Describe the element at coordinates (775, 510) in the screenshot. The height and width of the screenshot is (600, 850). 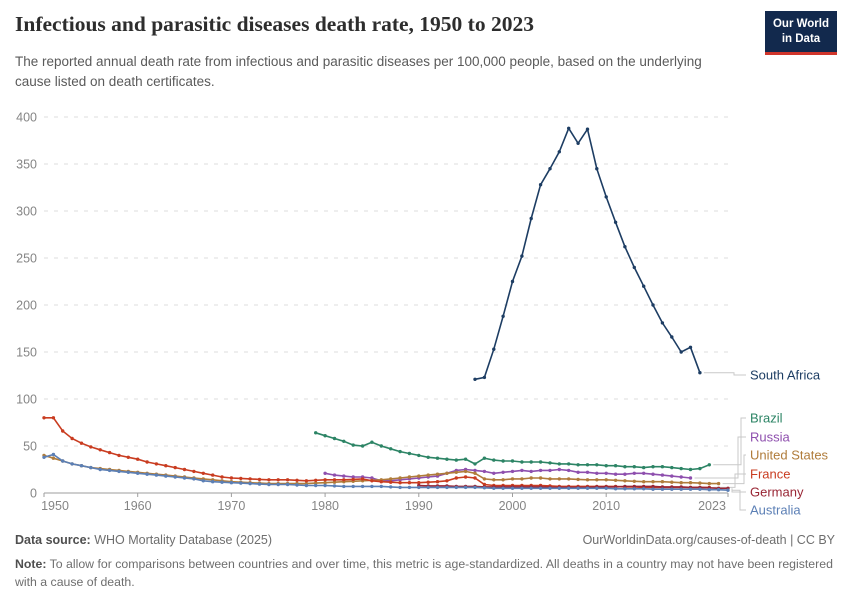
I see `legend-label-australia: Australia` at that location.